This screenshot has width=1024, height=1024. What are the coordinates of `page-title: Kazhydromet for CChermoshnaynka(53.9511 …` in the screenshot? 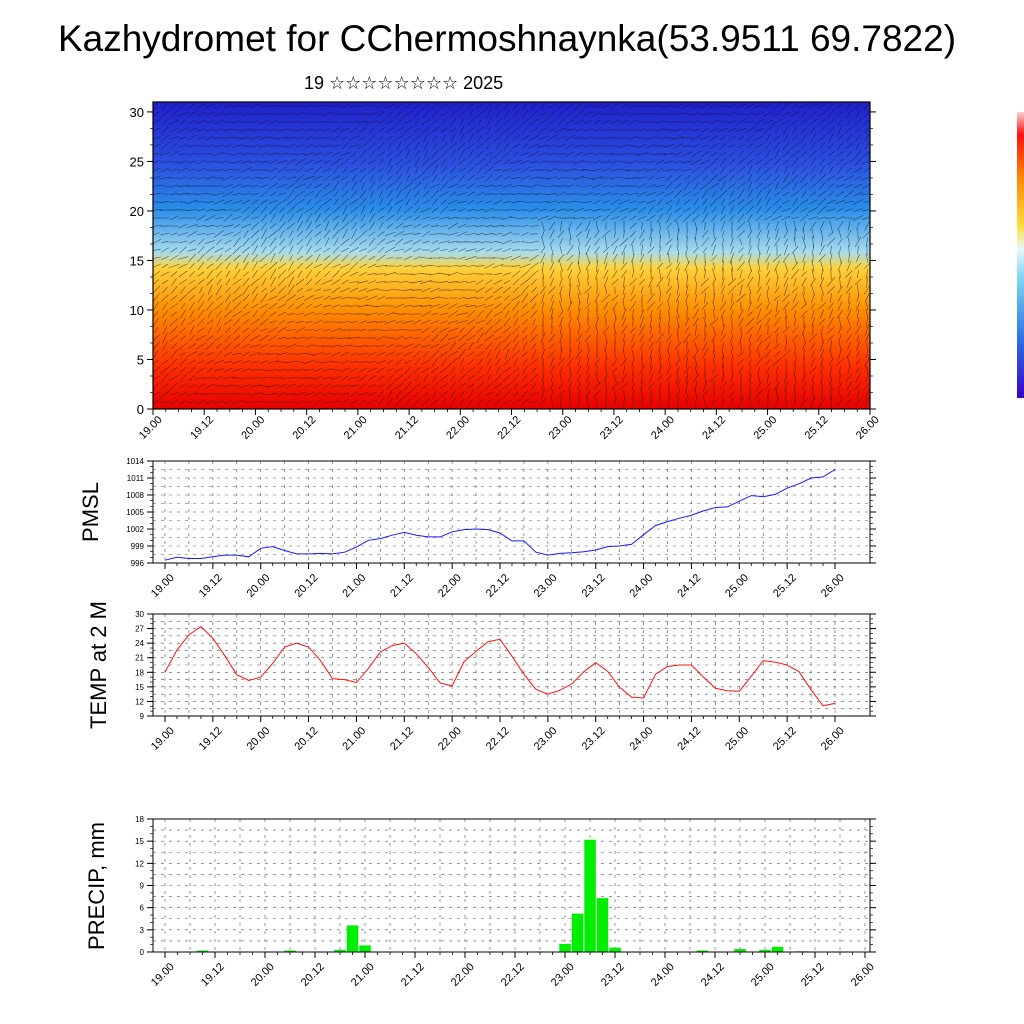 It's located at (507, 38).